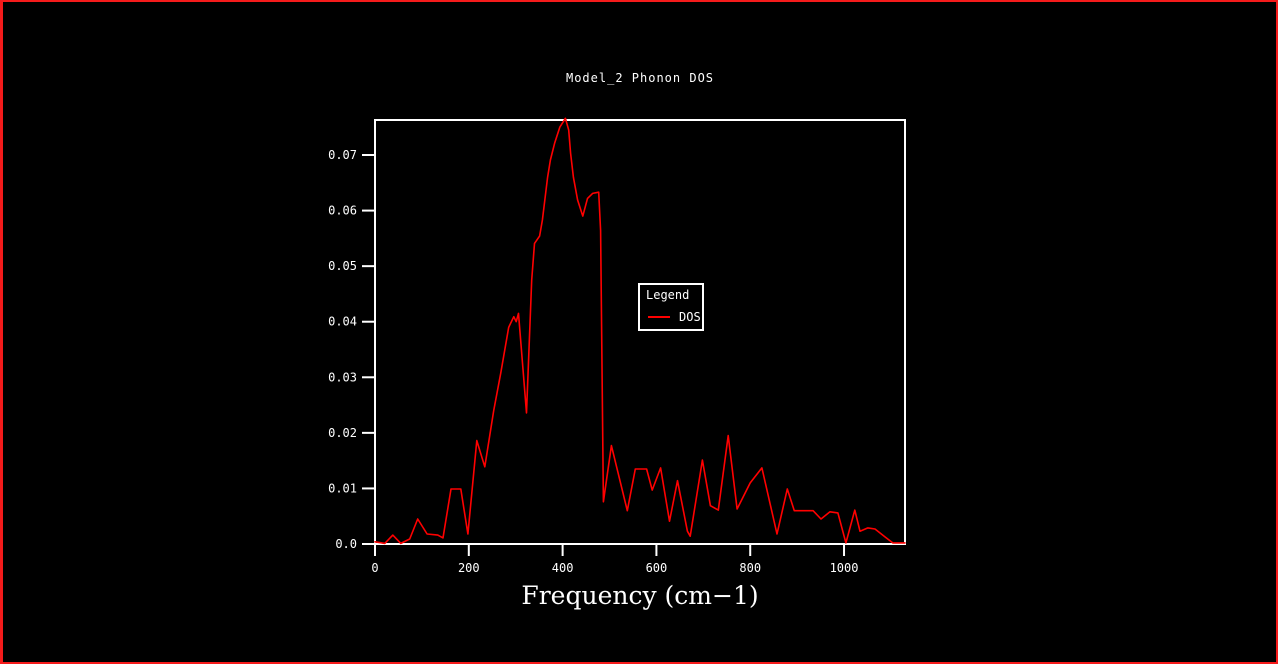 The width and height of the screenshot is (1278, 664). Describe the element at coordinates (671, 307) in the screenshot. I see `legend-box: Legend DOS` at that location.